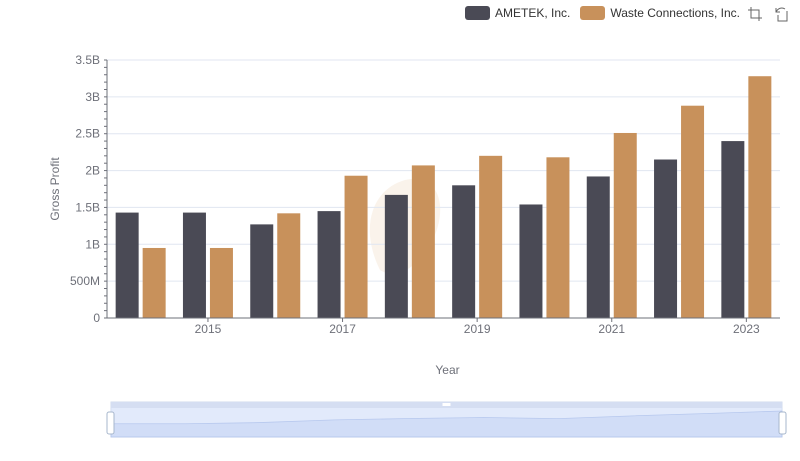  What do you see at coordinates (477, 329) in the screenshot?
I see `x-tick-label: 2019` at bounding box center [477, 329].